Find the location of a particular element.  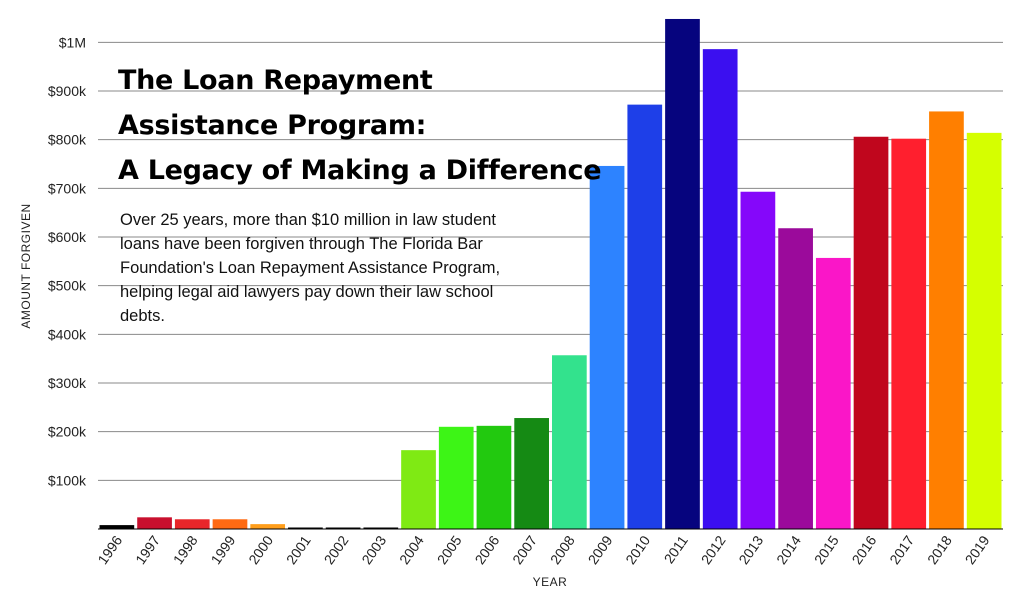

bar-2004 is located at coordinates (418, 489).